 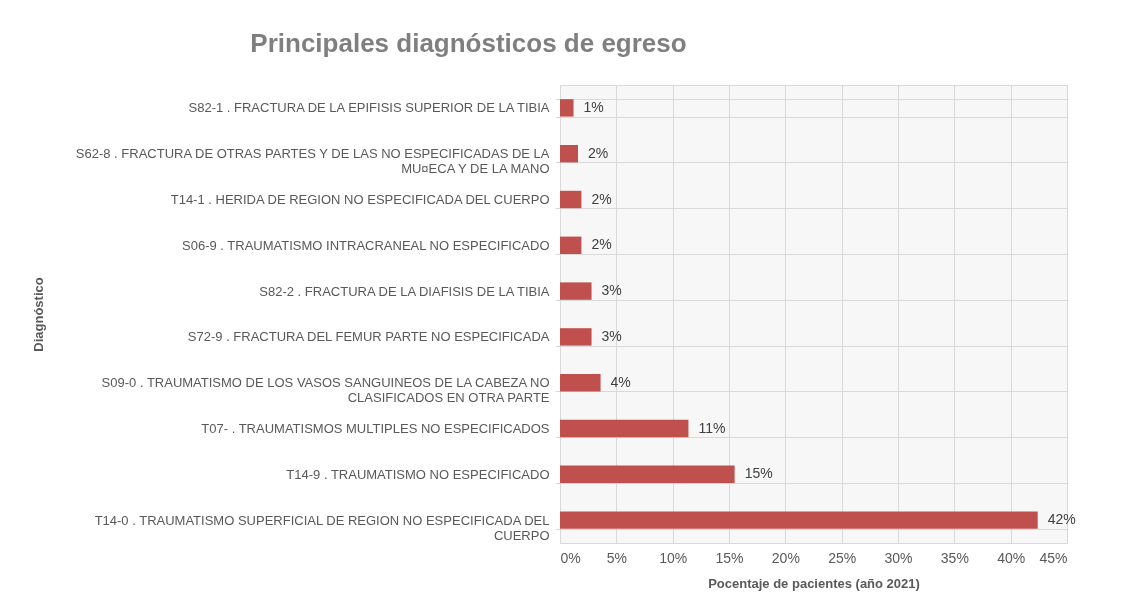 What do you see at coordinates (814, 583) in the screenshot?
I see `x-axis-title: Pocentaje de pacientes (año 2021)` at bounding box center [814, 583].